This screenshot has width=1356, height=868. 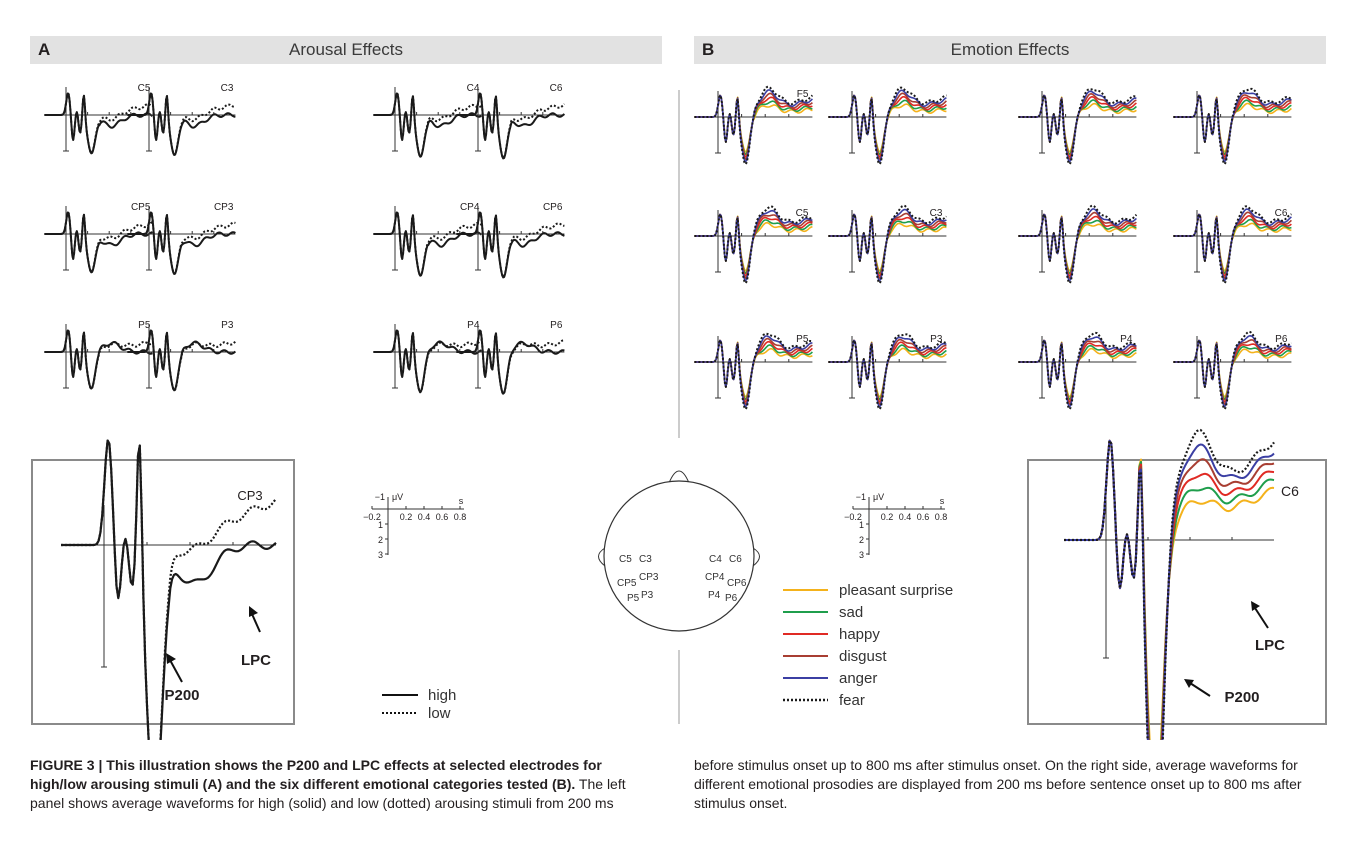 I want to click on inset-waveform-low, so click(x=169, y=589).